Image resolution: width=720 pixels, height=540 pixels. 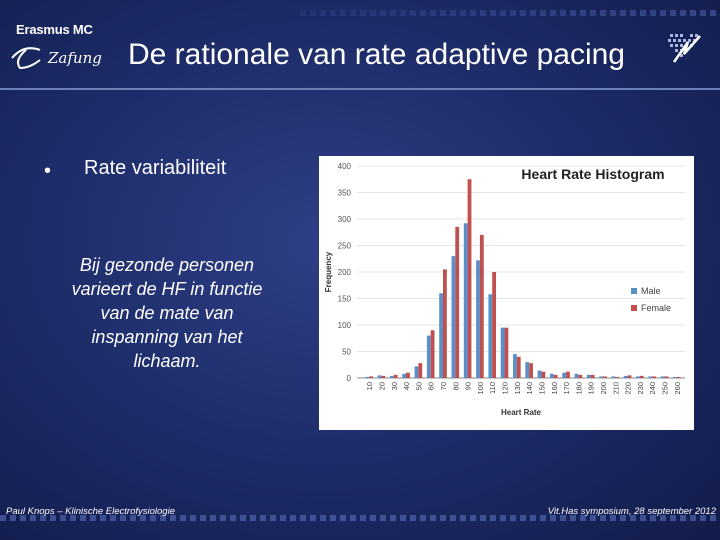 What do you see at coordinates (656, 308) in the screenshot?
I see `legend-label: Female` at bounding box center [656, 308].